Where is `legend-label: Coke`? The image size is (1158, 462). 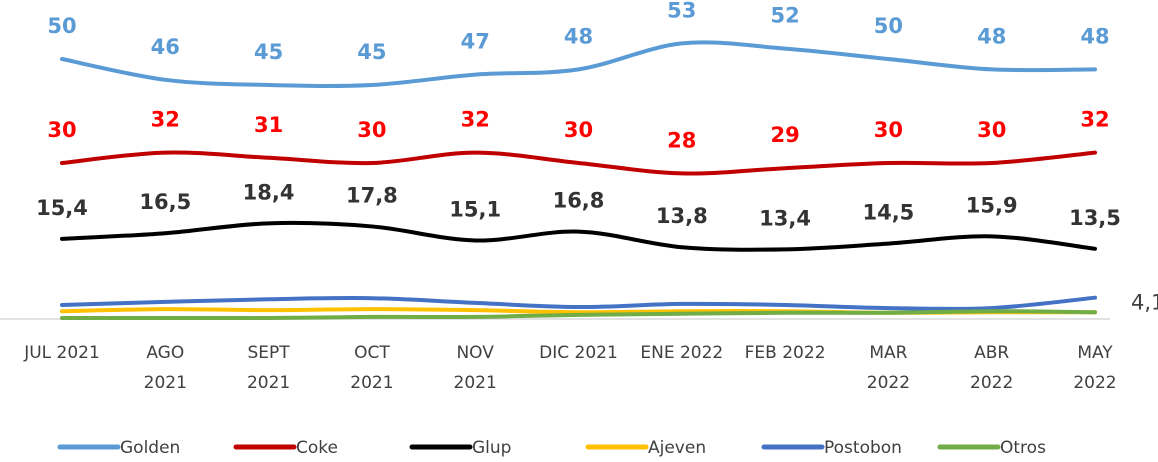 legend-label: Coke is located at coordinates (317, 448).